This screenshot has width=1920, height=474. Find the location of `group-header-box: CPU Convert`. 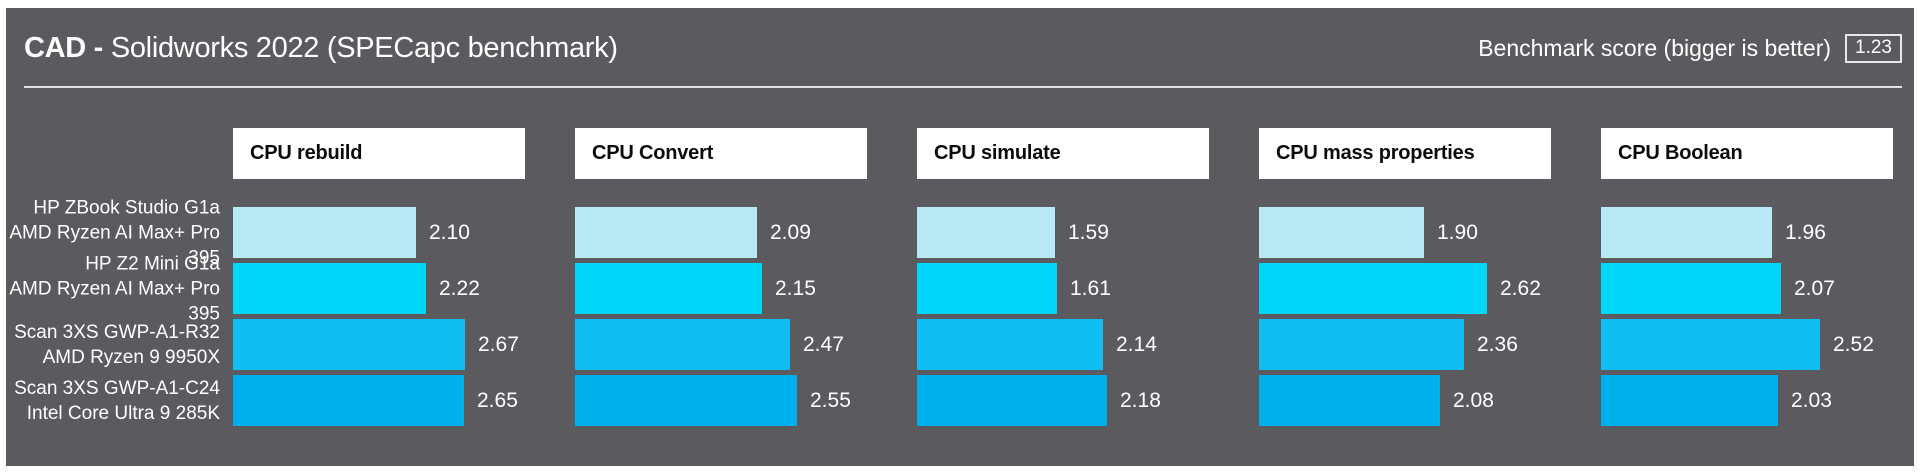

group-header-box: CPU Convert is located at coordinates (721, 153).